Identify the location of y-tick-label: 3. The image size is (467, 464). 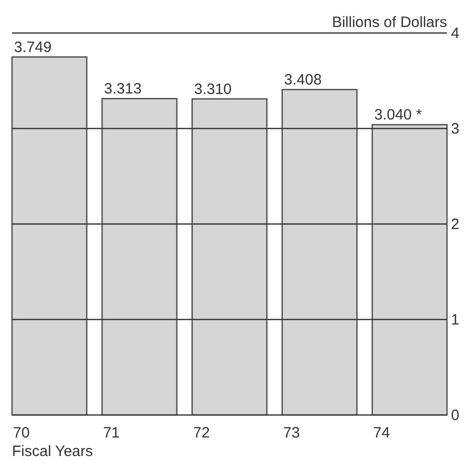
(455, 129).